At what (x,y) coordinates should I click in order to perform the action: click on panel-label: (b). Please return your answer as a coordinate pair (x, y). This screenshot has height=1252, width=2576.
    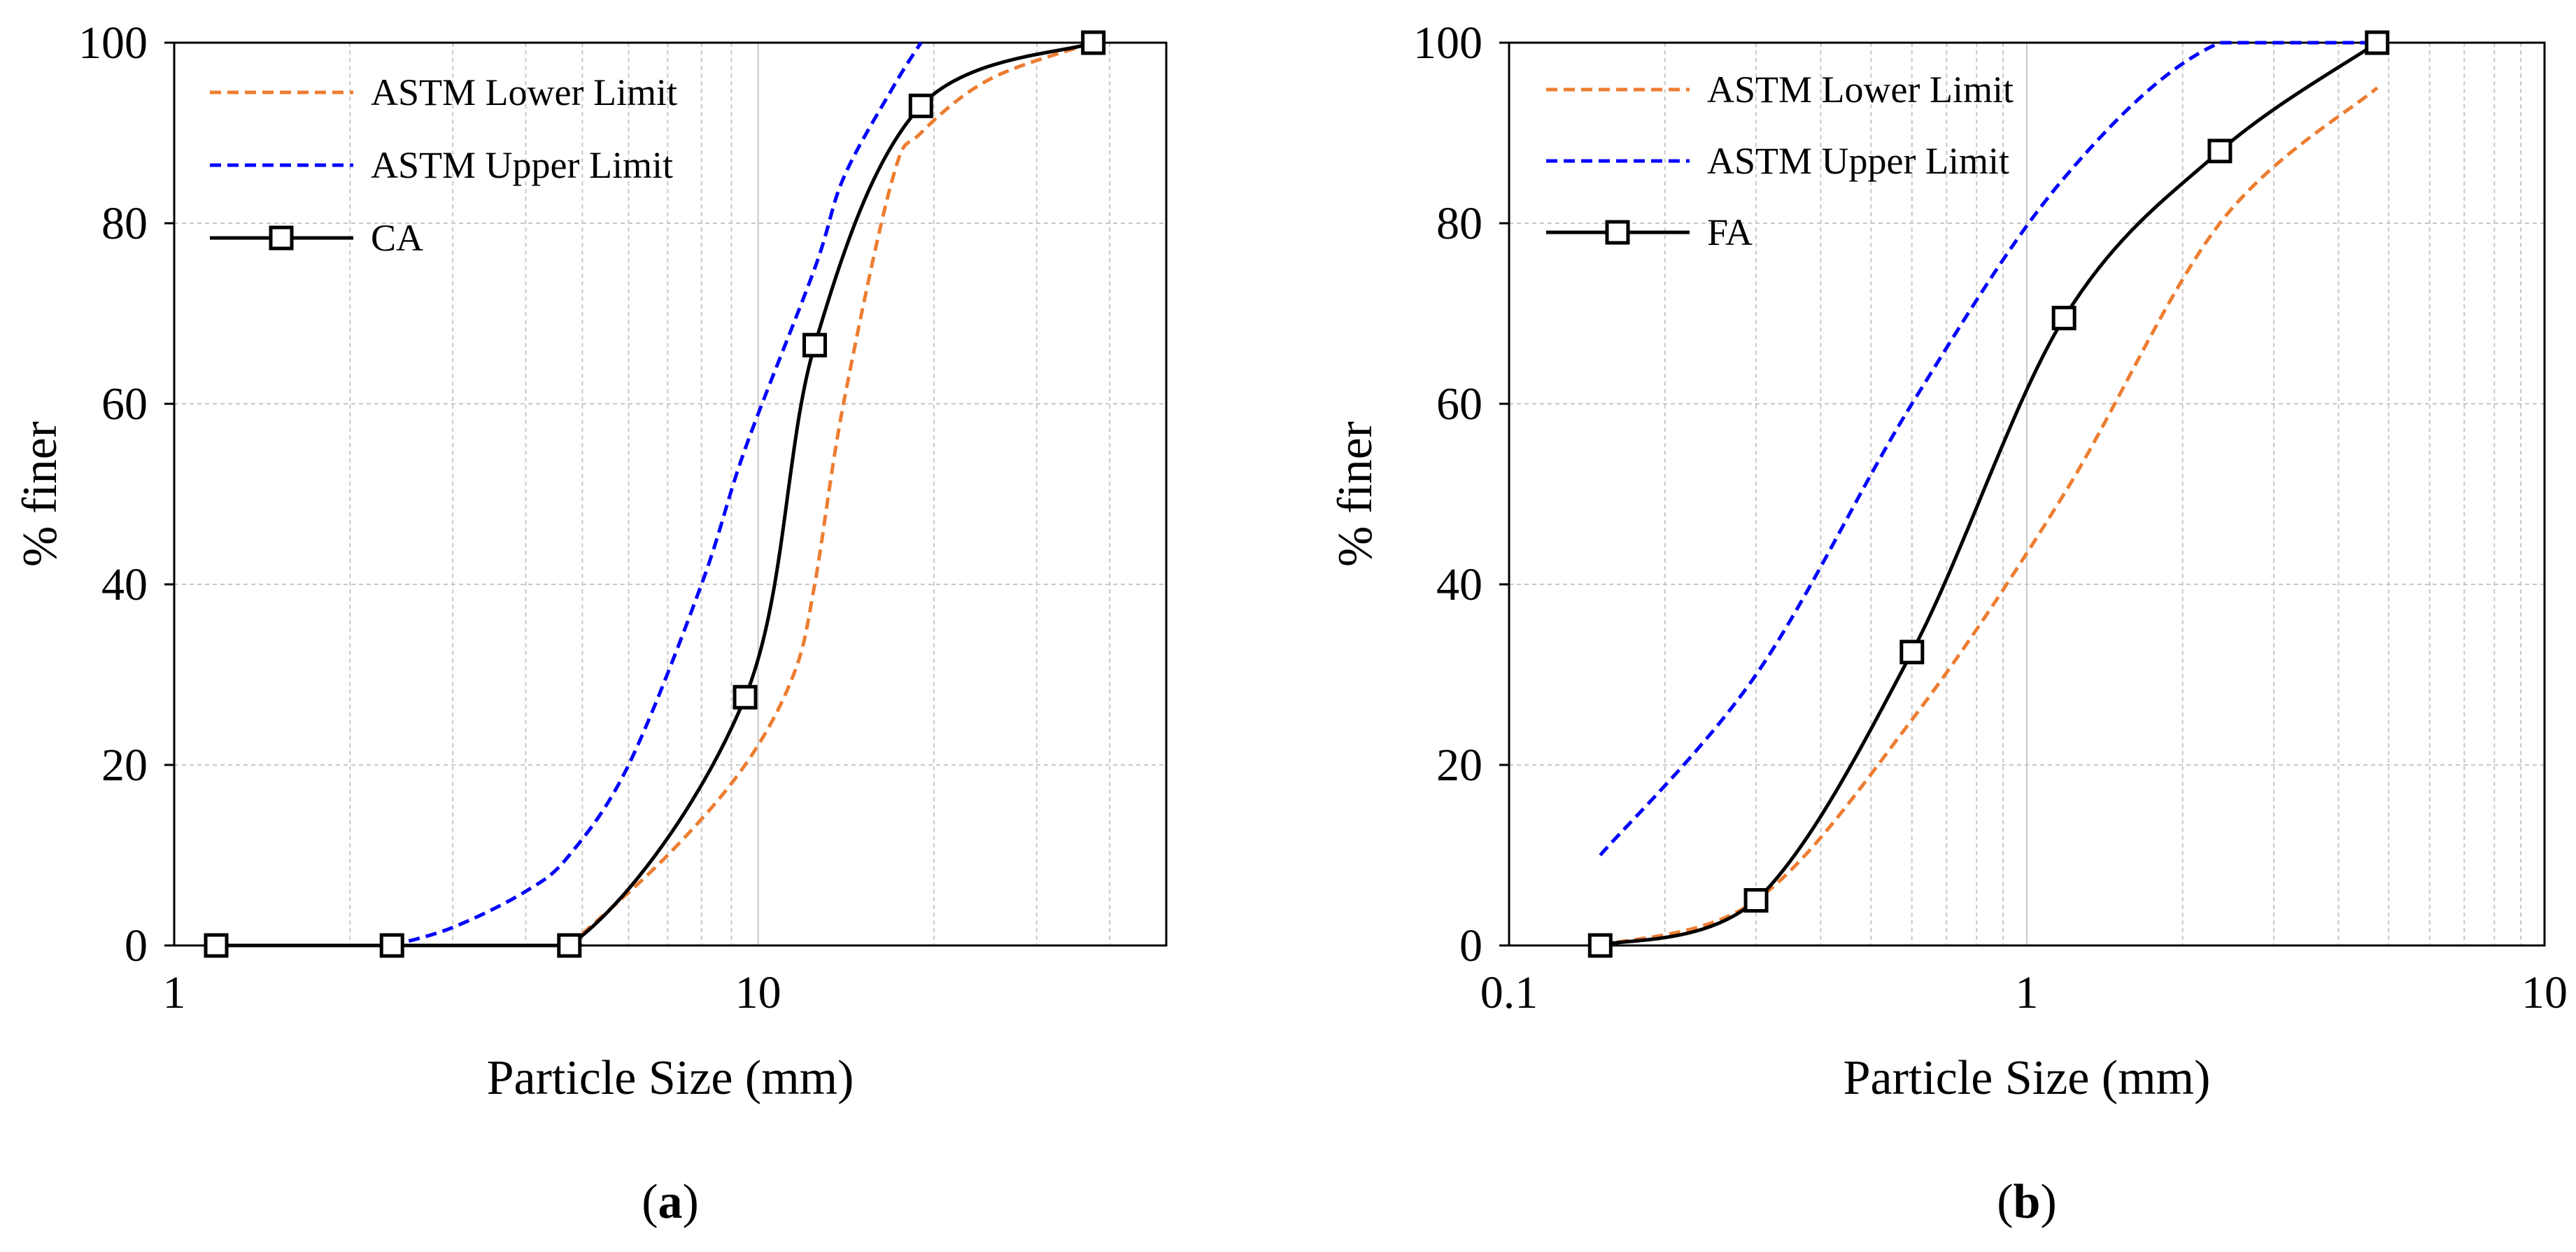
    Looking at the image, I should click on (2027, 1202).